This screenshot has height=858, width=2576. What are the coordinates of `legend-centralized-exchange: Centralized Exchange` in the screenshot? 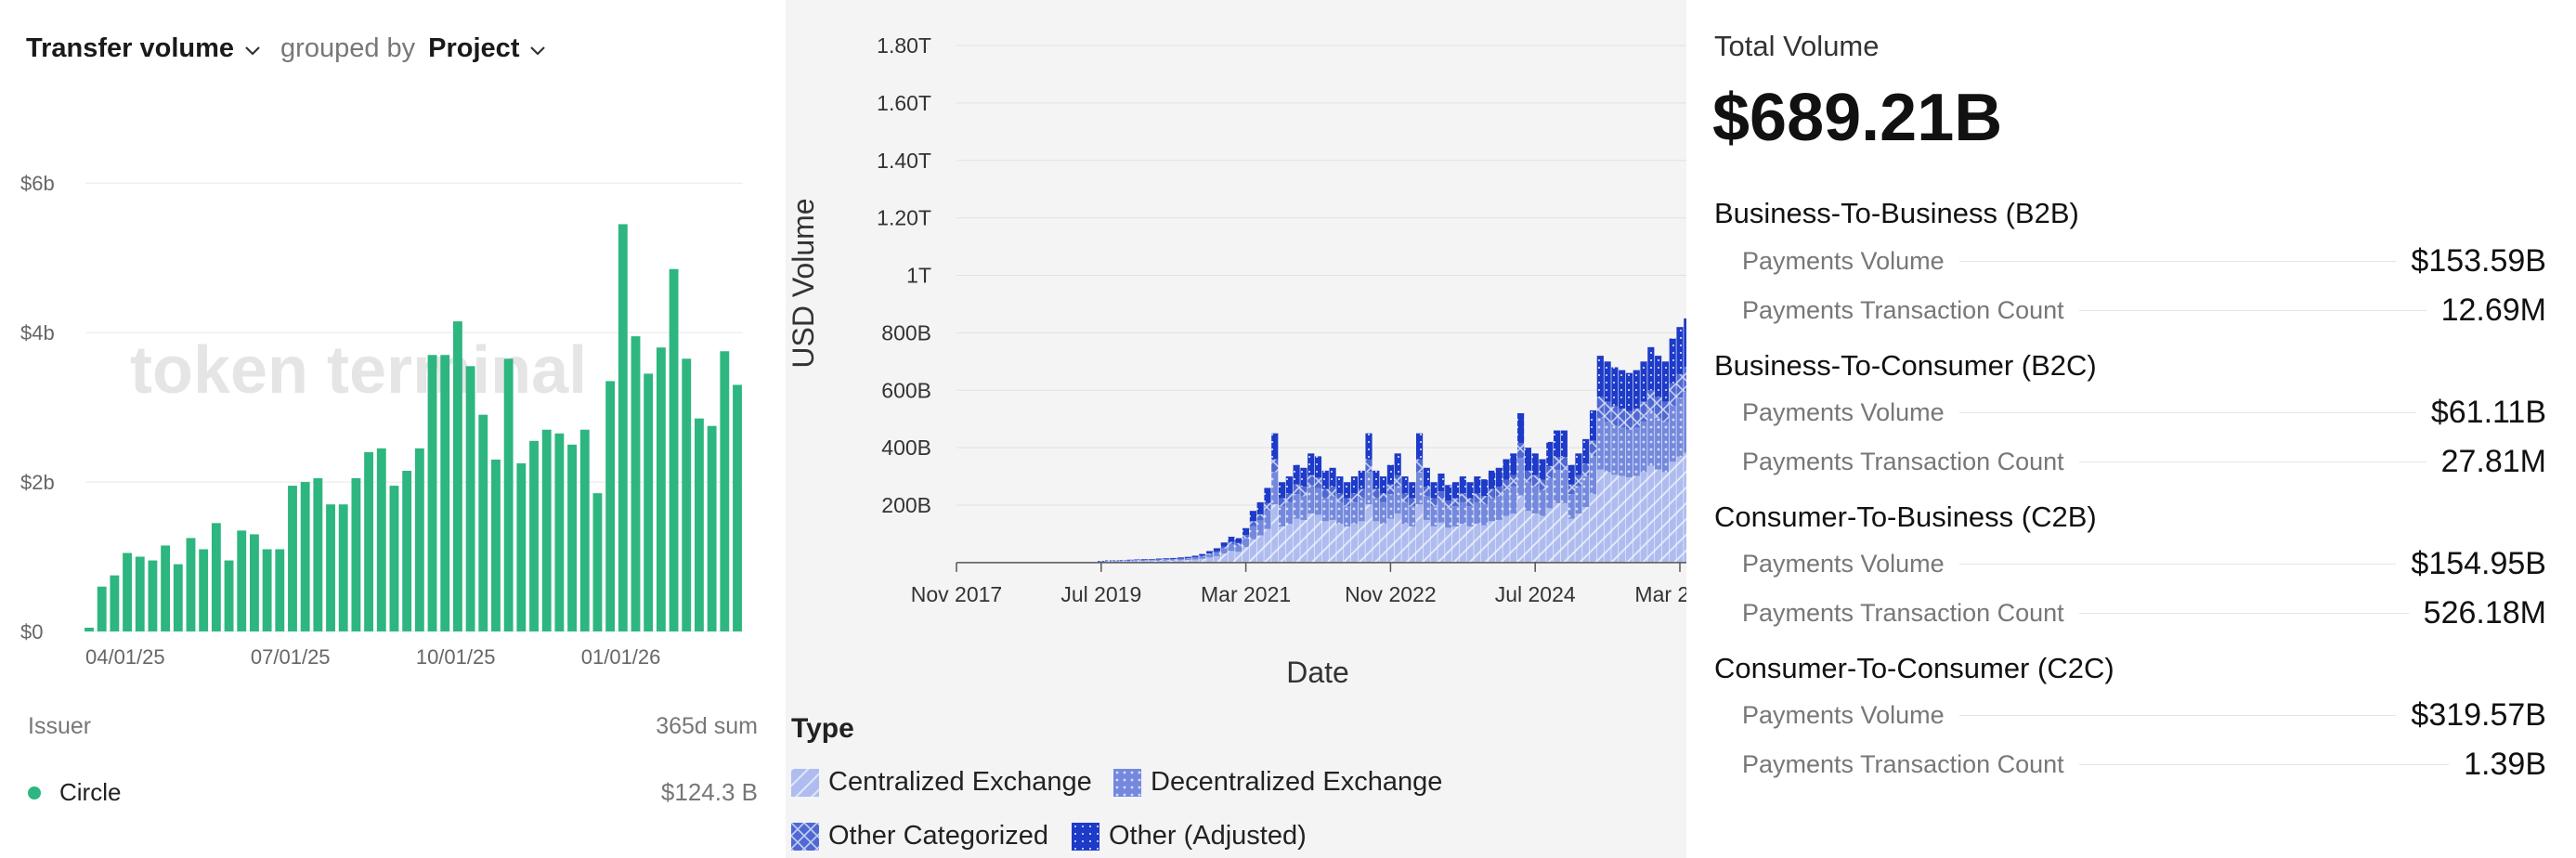 It's located at (942, 782).